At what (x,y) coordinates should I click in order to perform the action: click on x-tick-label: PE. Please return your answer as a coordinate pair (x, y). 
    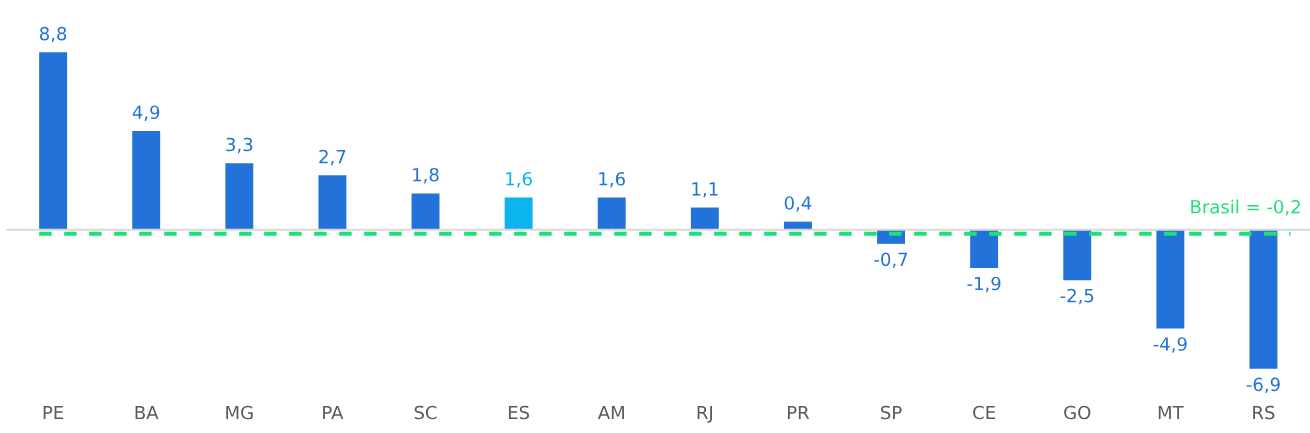
    Looking at the image, I should click on (53, 412).